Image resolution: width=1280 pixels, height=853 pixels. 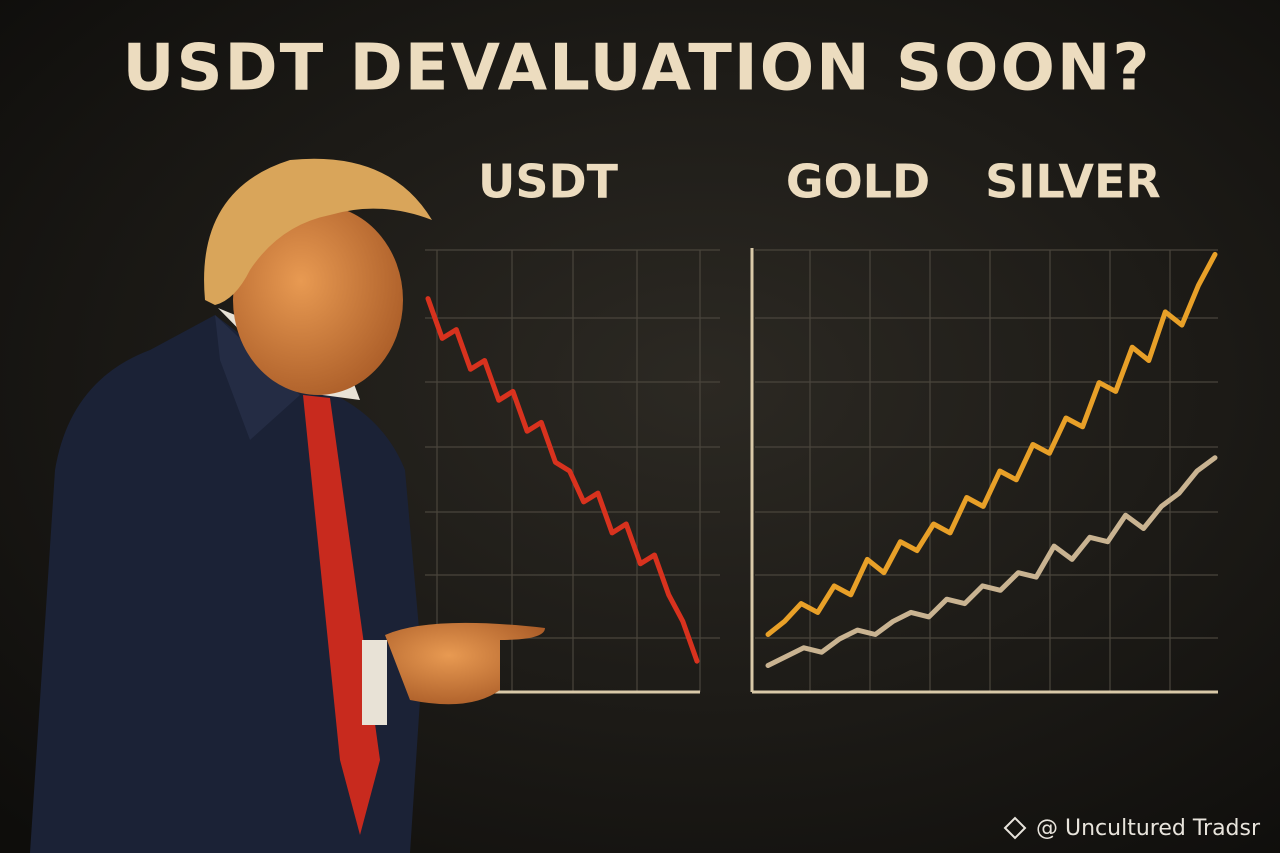 I want to click on headline: USDT DEVALUATION SOON?, so click(x=636, y=69).